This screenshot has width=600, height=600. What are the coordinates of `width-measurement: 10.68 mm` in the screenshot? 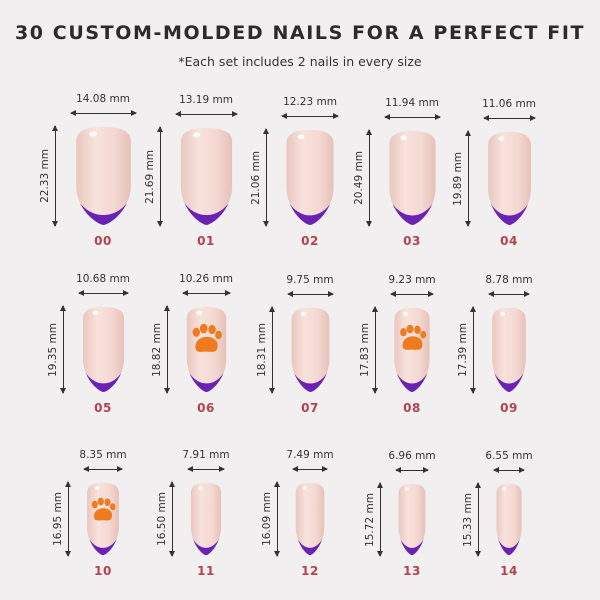 It's located at (103, 279).